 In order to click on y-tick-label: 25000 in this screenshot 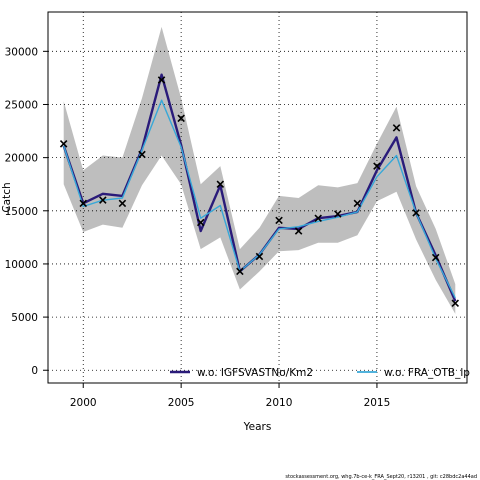, I will do `click(21, 105)`.